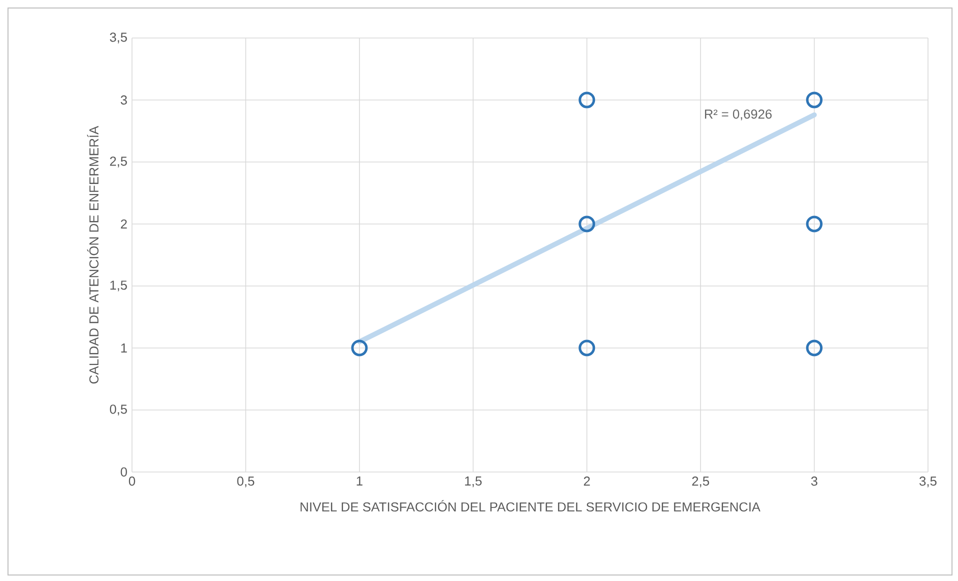 The height and width of the screenshot is (581, 958). Describe the element at coordinates (473, 482) in the screenshot. I see `x-tick-label: 1,5` at that location.